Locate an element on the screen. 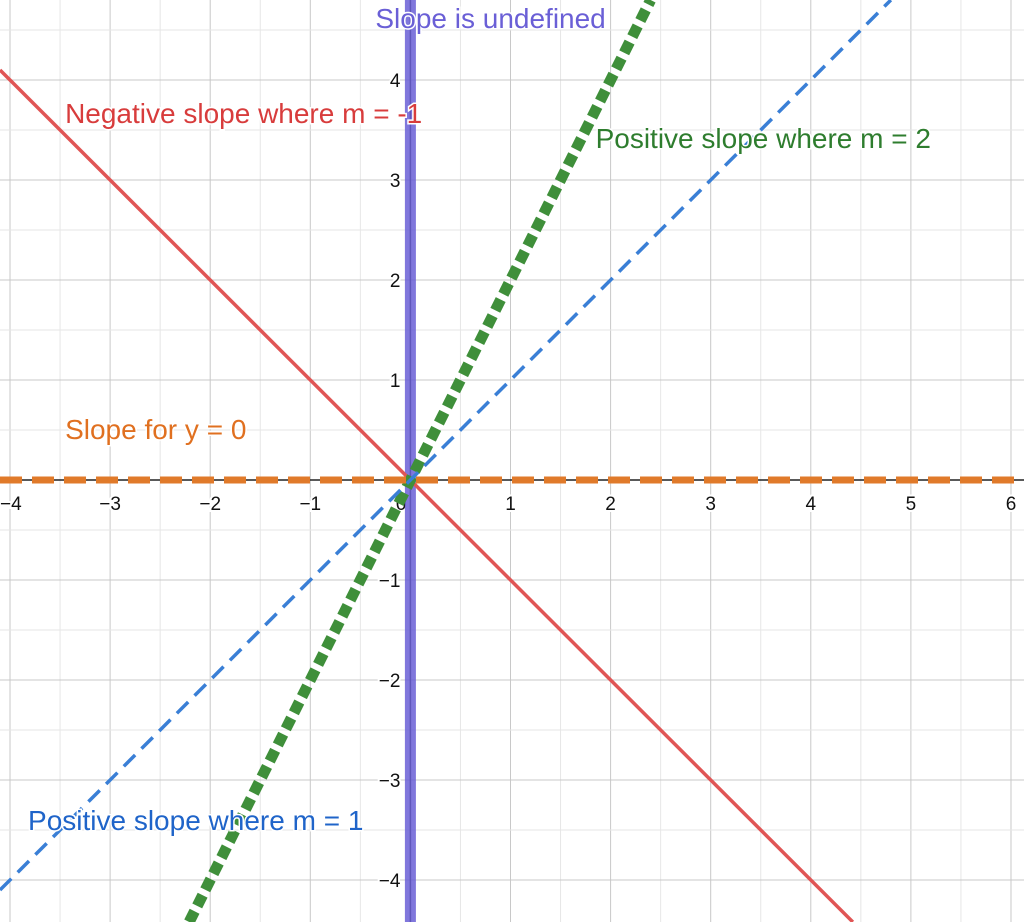  x-tick-label: 5 is located at coordinates (911, 504).